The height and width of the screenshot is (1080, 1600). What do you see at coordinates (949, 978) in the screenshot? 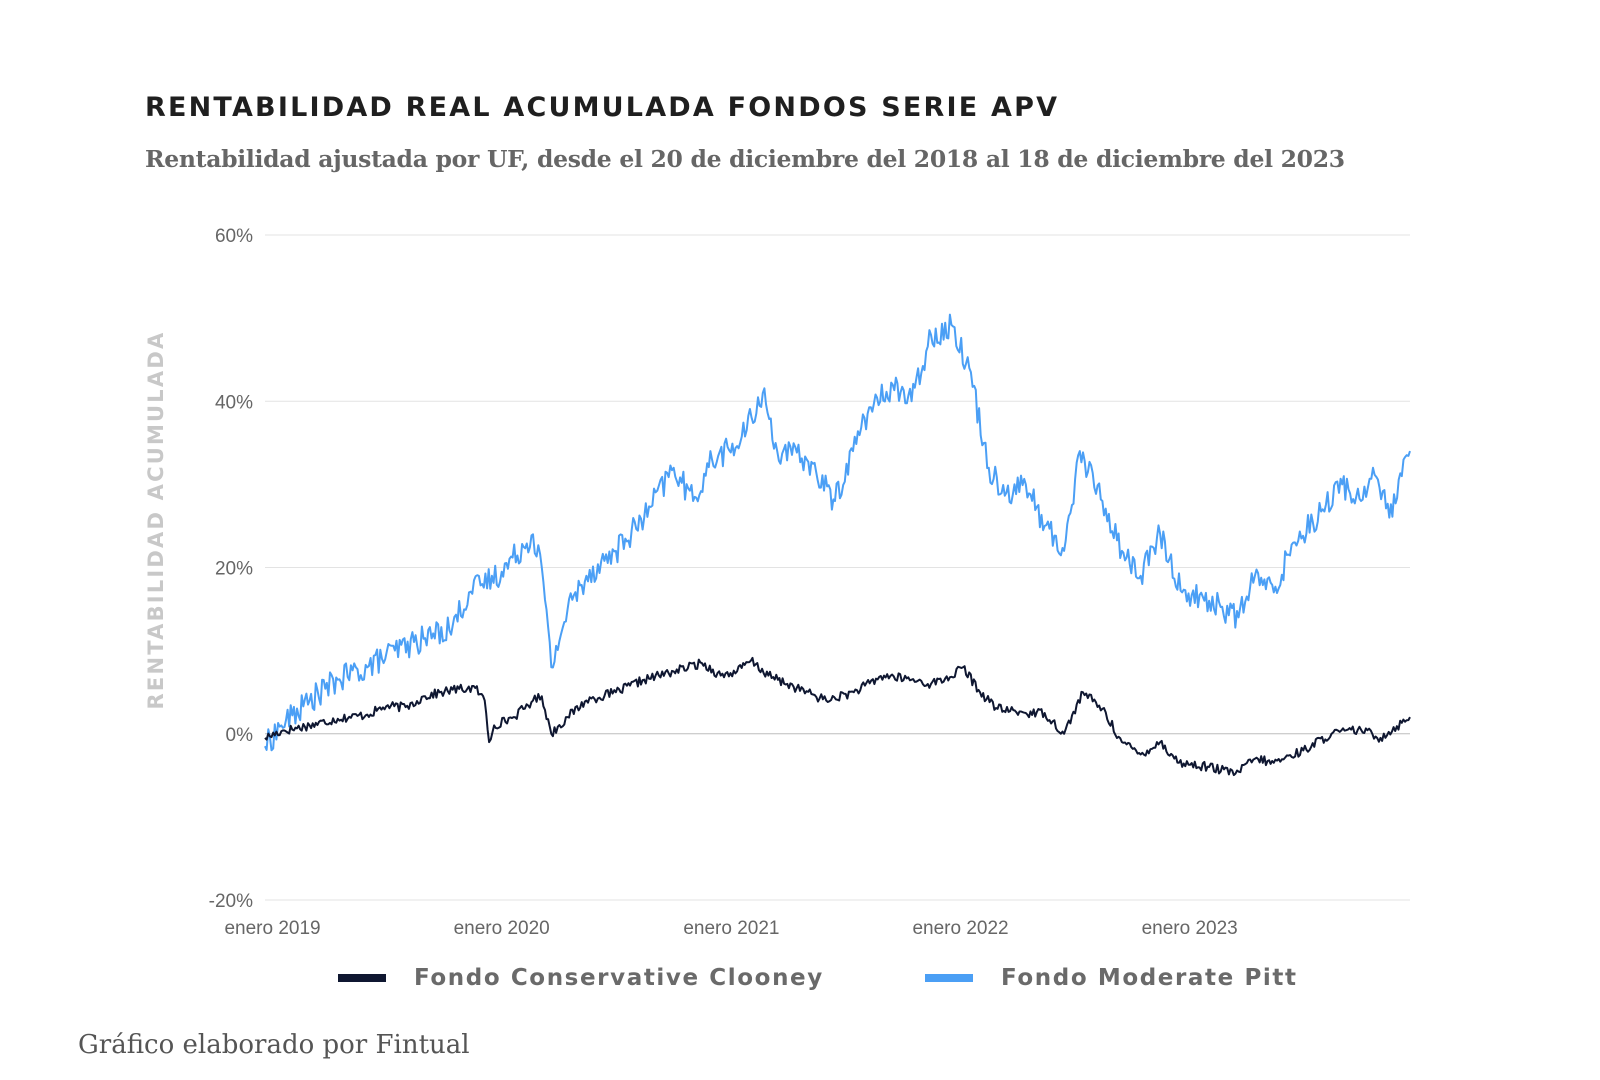
I see `legend-swatch-moderate` at bounding box center [949, 978].